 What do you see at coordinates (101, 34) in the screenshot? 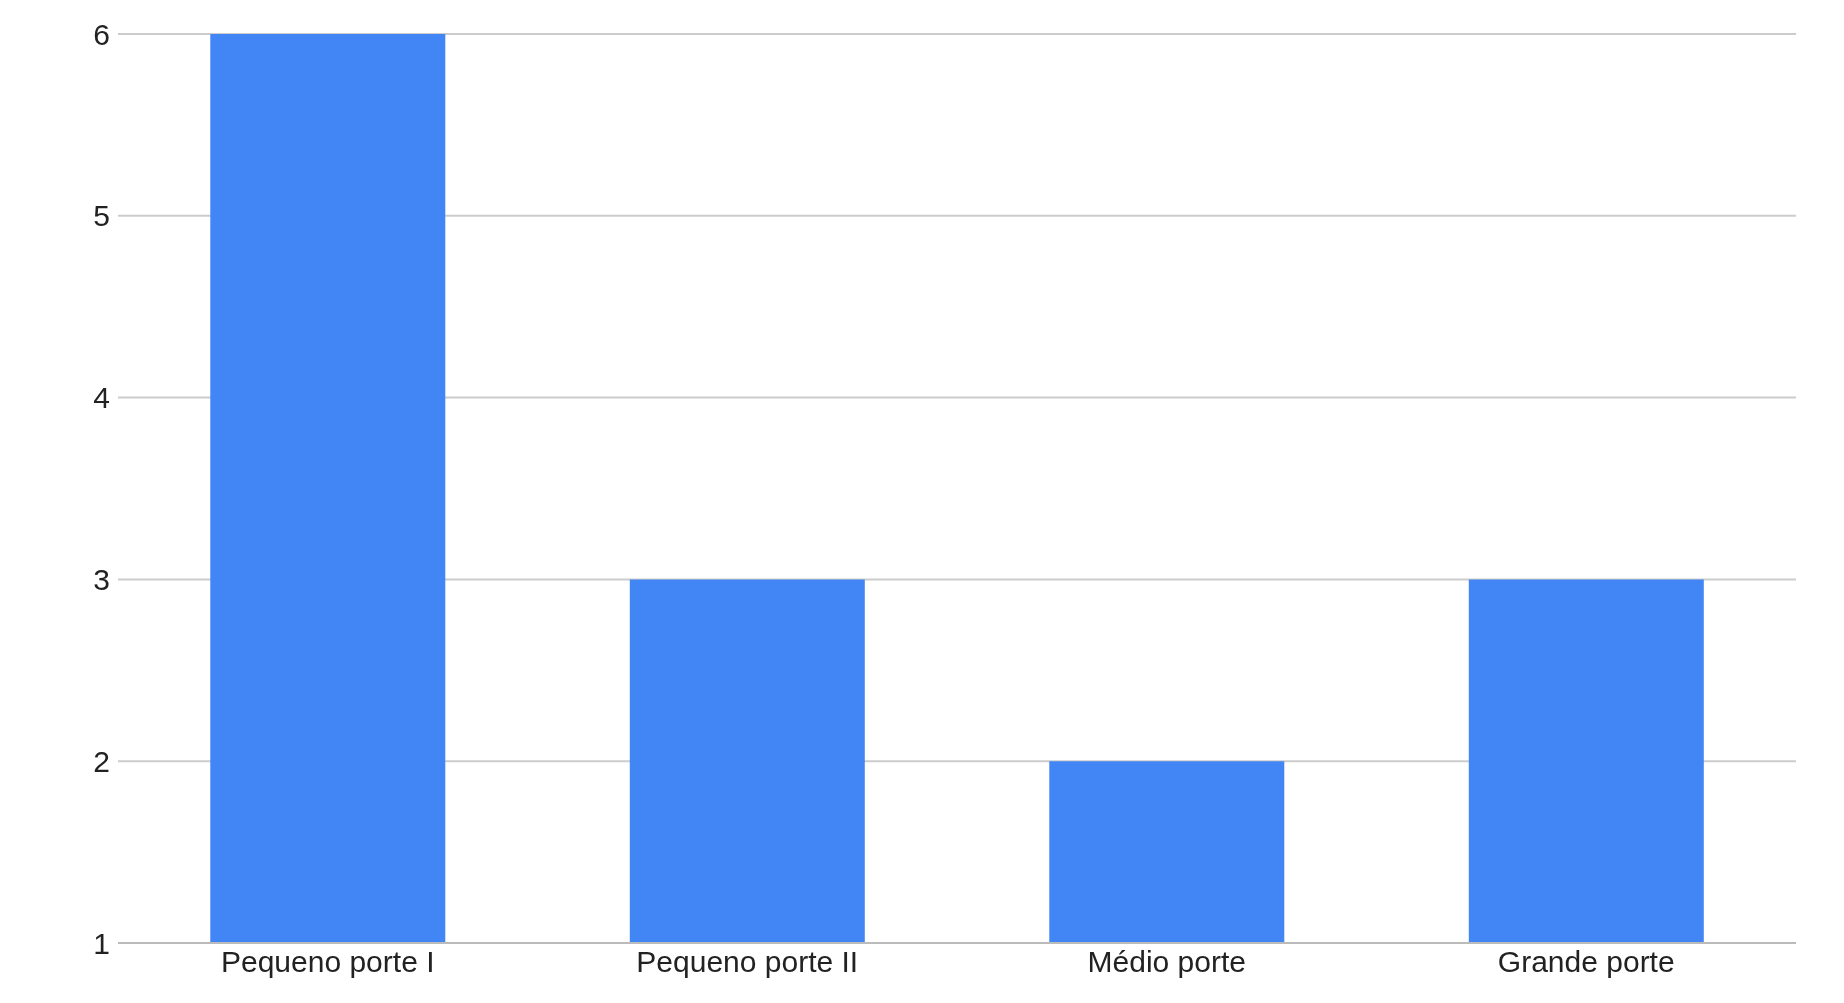
I see `y-tick-label: 6` at bounding box center [101, 34].